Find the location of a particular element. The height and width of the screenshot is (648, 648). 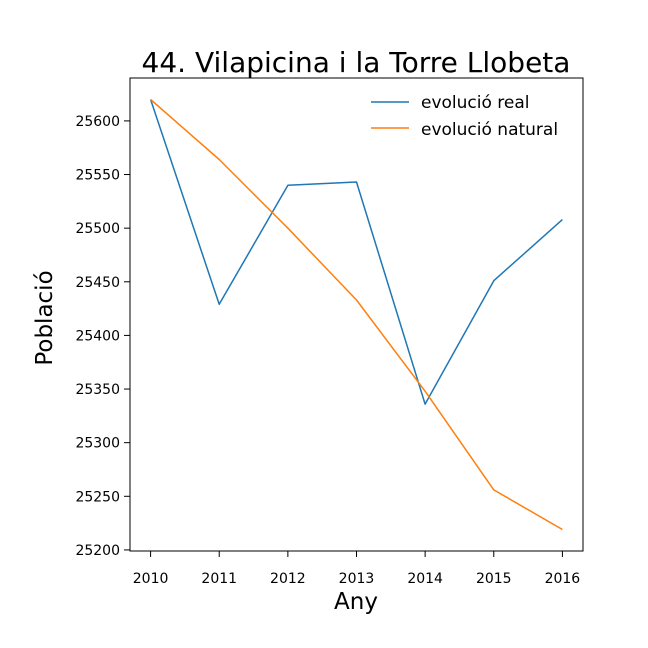

x-tick-label: 2015 is located at coordinates (494, 579).